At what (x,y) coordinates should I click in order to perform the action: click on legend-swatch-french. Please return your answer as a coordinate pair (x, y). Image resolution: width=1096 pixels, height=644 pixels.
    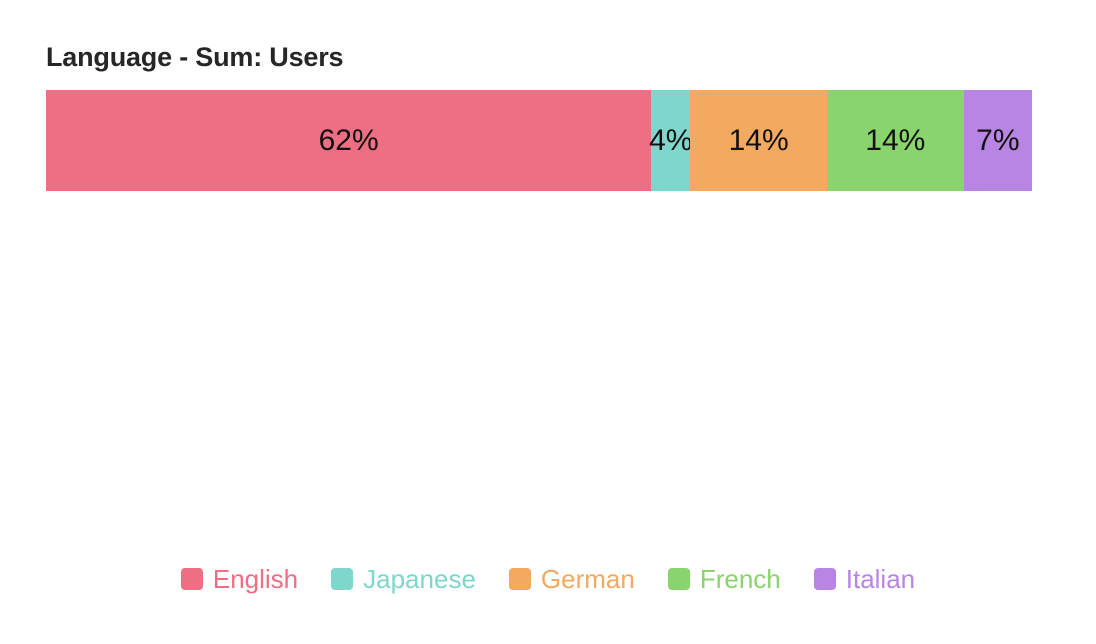
    Looking at the image, I should click on (678, 579).